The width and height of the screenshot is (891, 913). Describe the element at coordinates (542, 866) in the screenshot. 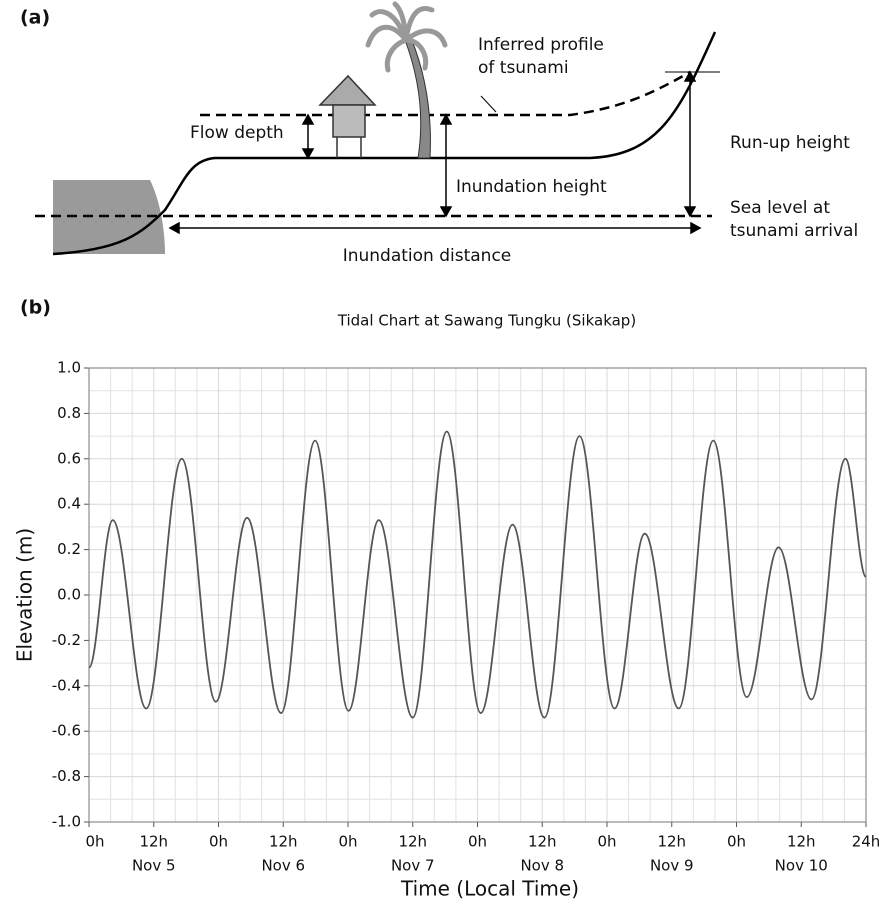

I see `day-label: Nov 8` at that location.